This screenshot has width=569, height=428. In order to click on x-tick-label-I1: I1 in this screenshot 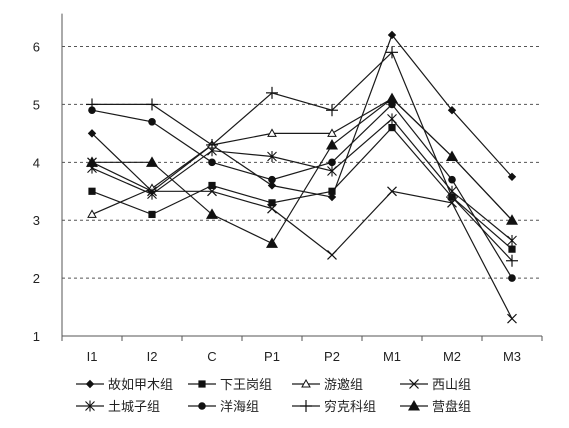, I will do `click(92, 356)`.